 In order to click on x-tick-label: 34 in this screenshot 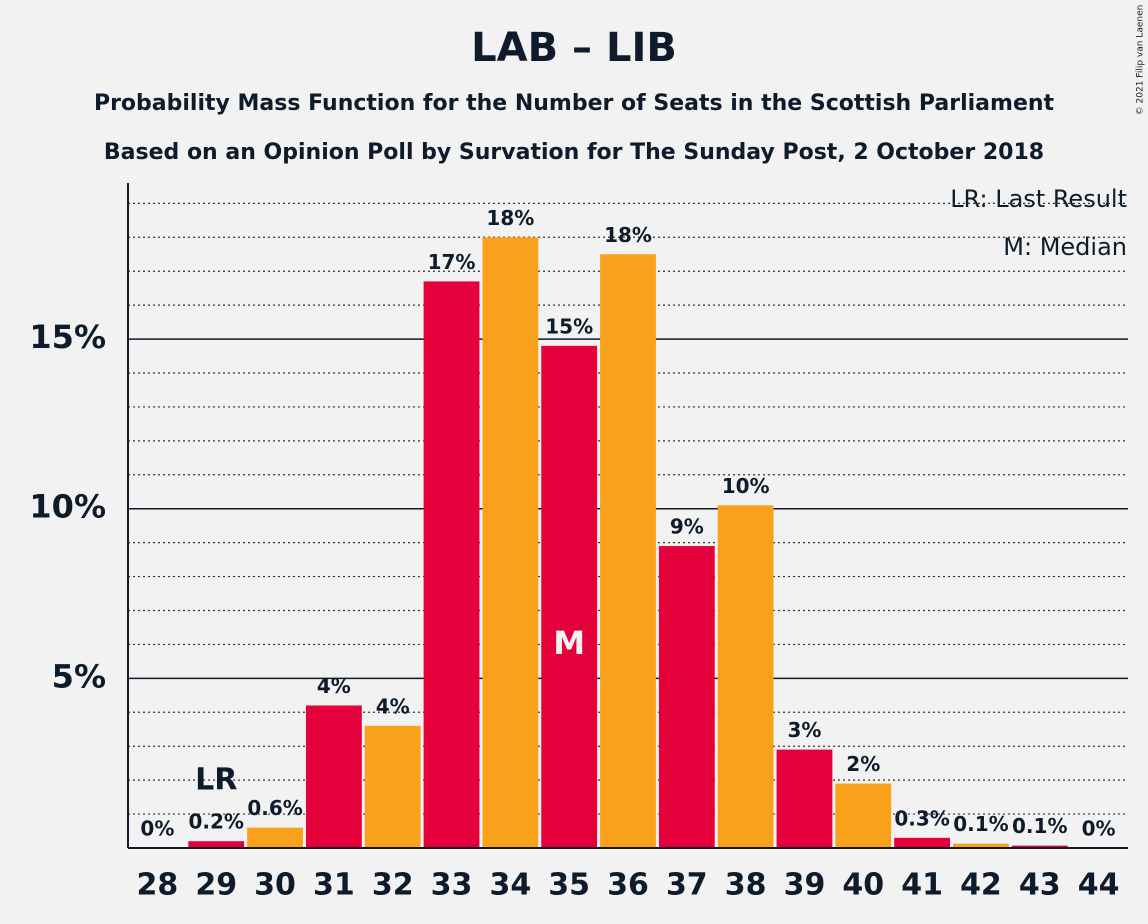, I will do `click(510, 885)`.